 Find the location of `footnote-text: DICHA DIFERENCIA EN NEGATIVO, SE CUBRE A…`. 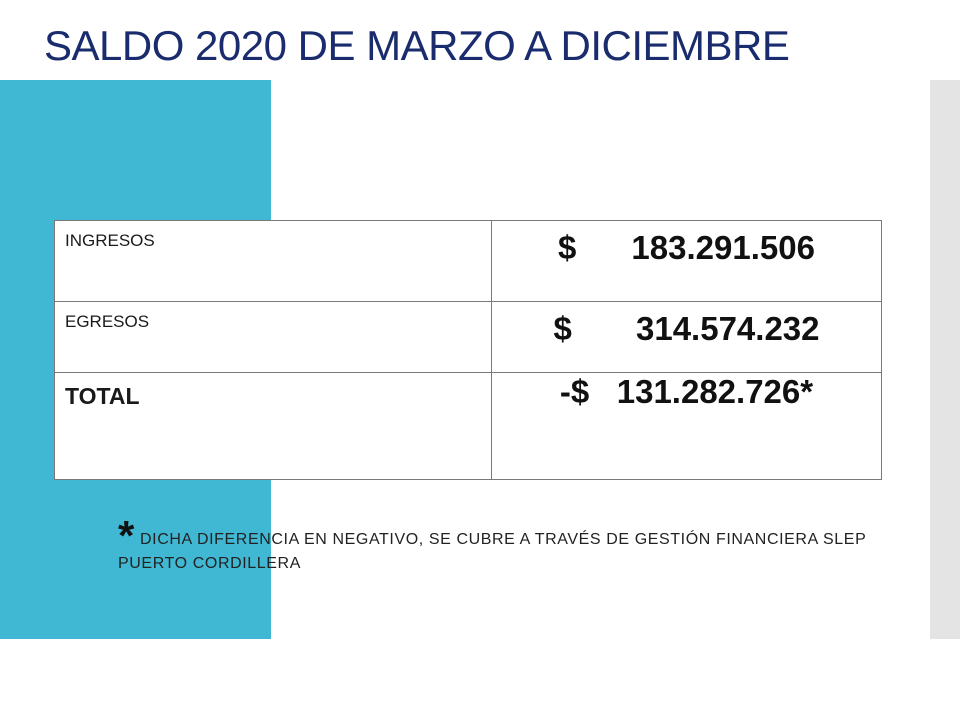

footnote-text: DICHA DIFERENCIA EN NEGATIVO, SE CUBRE A… is located at coordinates (492, 551).